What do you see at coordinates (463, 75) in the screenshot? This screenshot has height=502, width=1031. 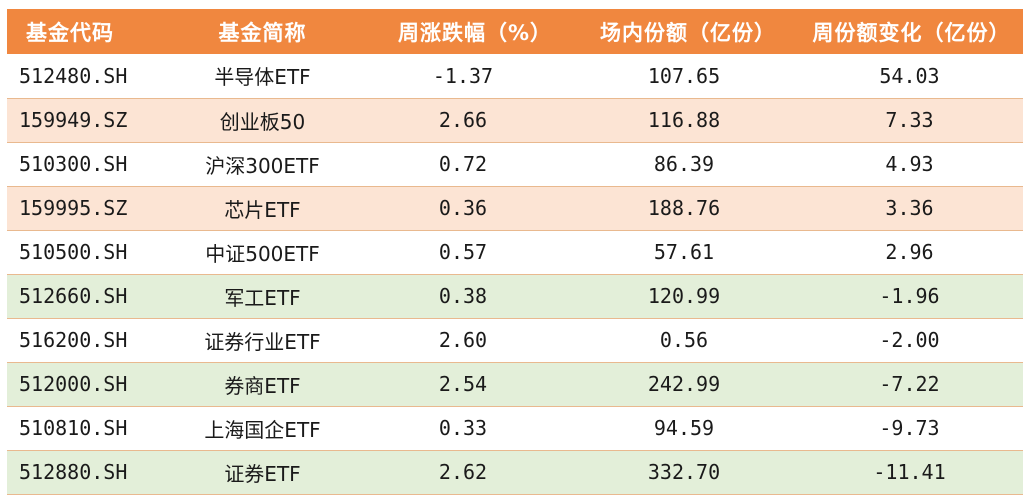 I see `weekly-change-cell: -1.37` at bounding box center [463, 75].